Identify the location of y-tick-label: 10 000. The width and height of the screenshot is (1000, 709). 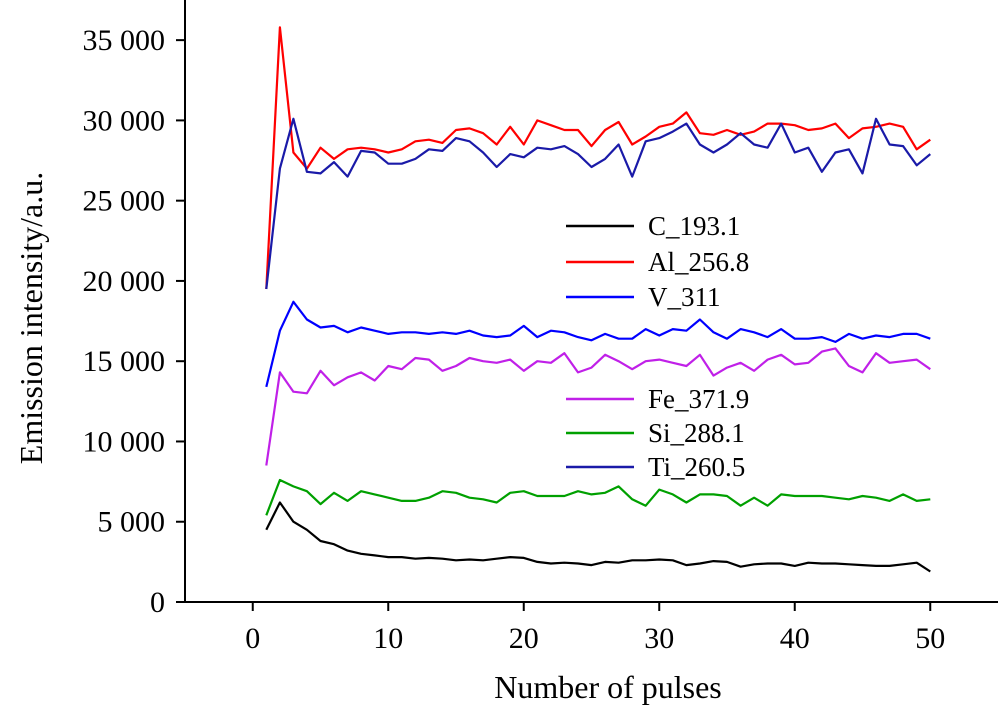
(124, 441).